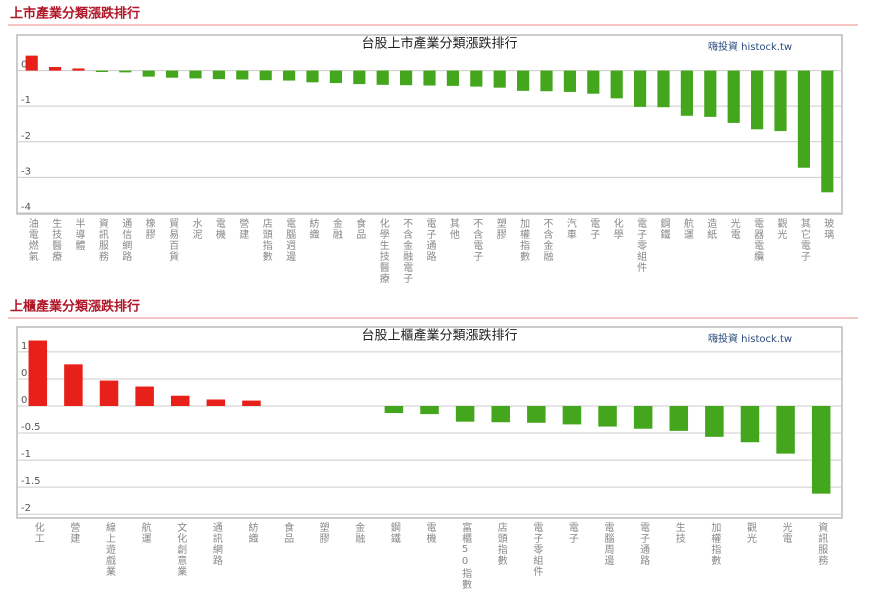 Image resolution: width=871 pixels, height=594 pixels. I want to click on y-tick-label: -0.5, so click(31, 427).